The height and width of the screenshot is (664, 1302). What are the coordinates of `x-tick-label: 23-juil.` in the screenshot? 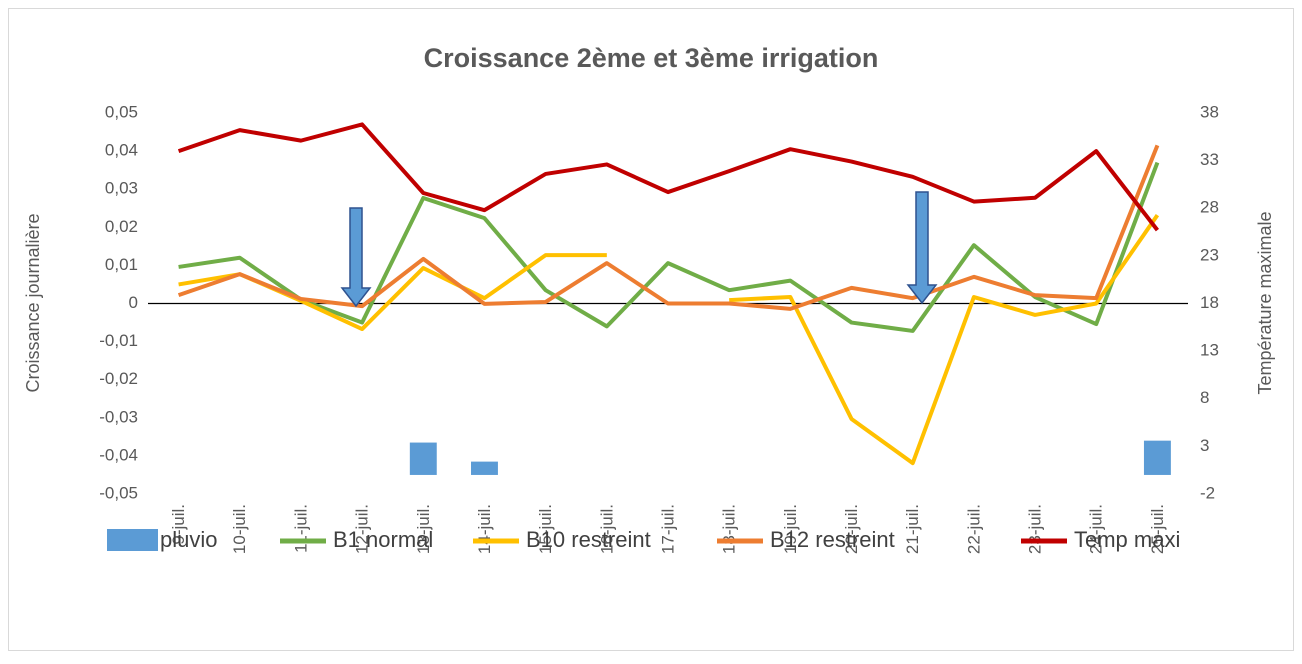 It's located at (1035, 529).